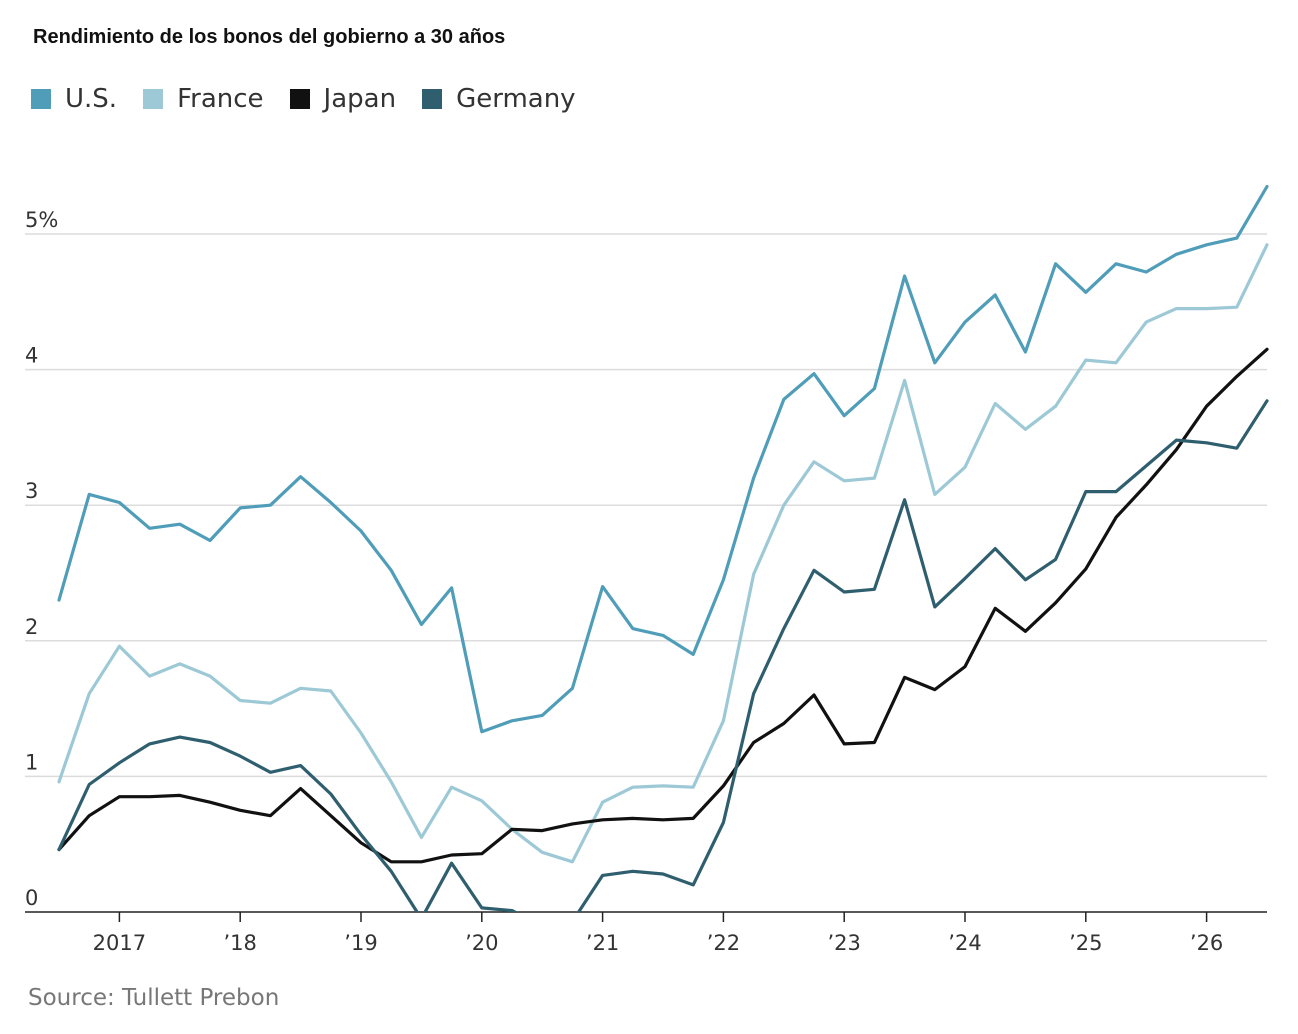 The width and height of the screenshot is (1298, 1034). What do you see at coordinates (119, 943) in the screenshot?
I see `x-tick-label: 2017` at bounding box center [119, 943].